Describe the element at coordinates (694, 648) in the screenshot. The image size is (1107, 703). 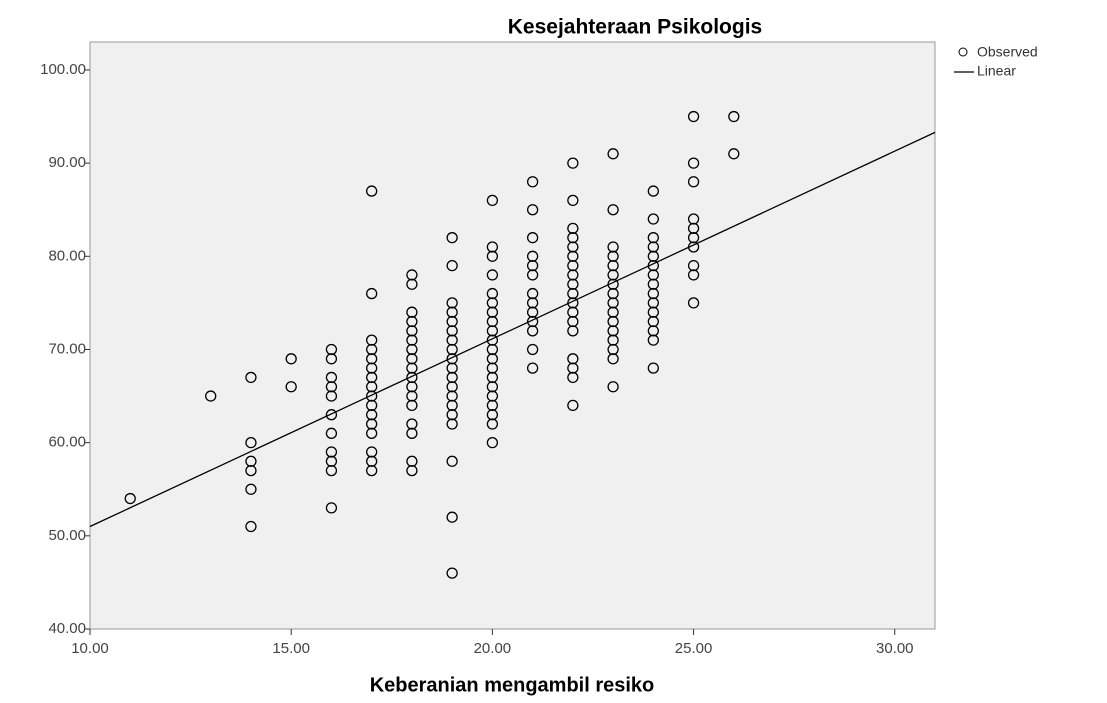
I see `x-tick-label: 25.00` at that location.